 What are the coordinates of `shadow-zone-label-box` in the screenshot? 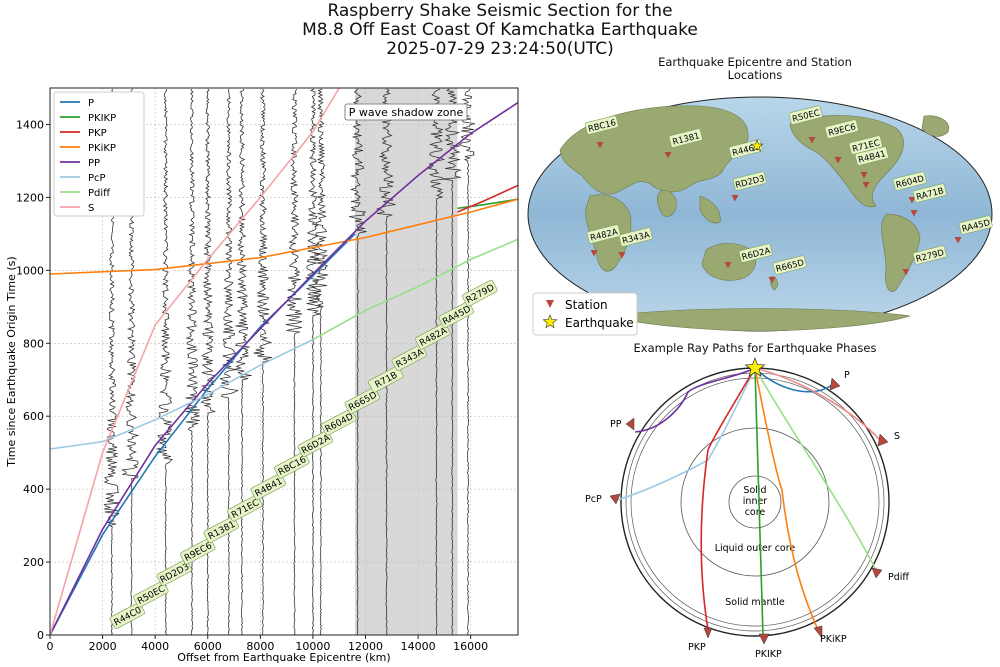 It's located at (406, 112).